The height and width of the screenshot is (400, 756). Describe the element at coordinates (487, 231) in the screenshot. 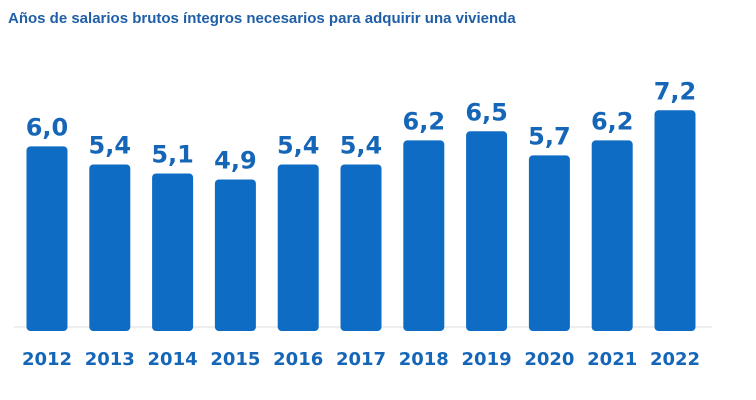

I see `bar-2019` at that location.